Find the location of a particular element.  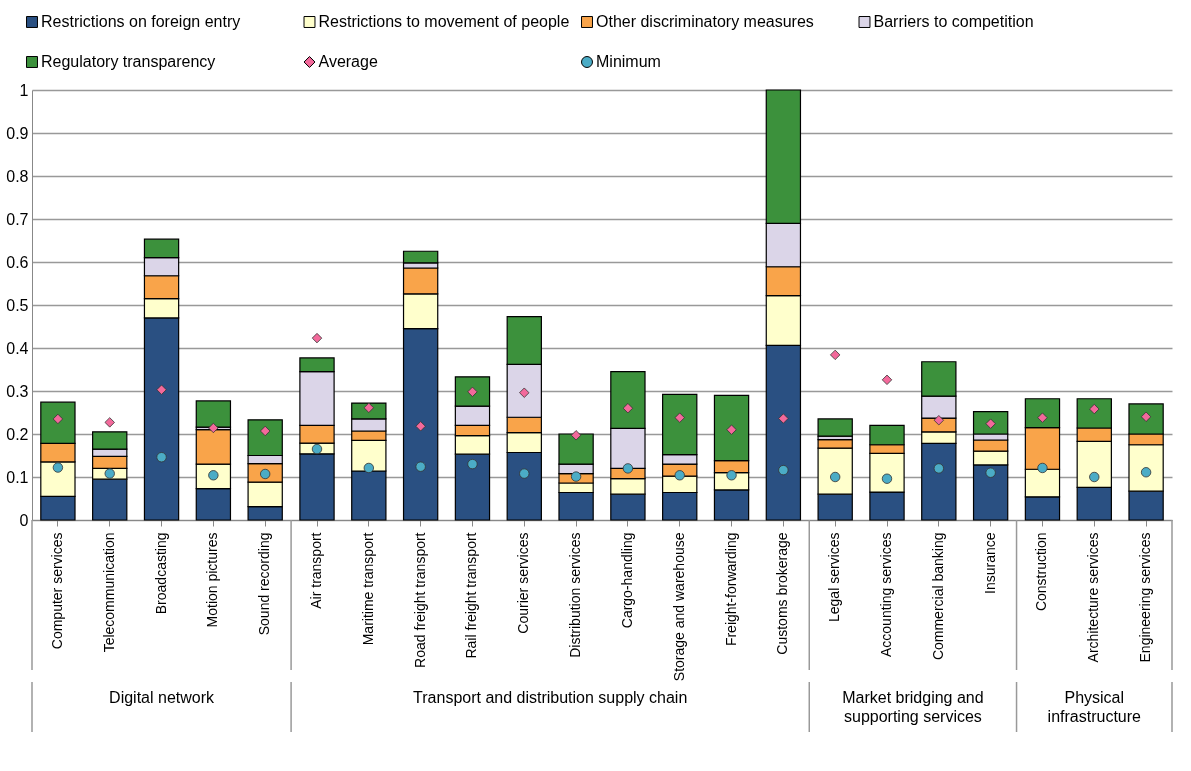

legend-label: Restrictions on foreign entry is located at coordinates (141, 21).